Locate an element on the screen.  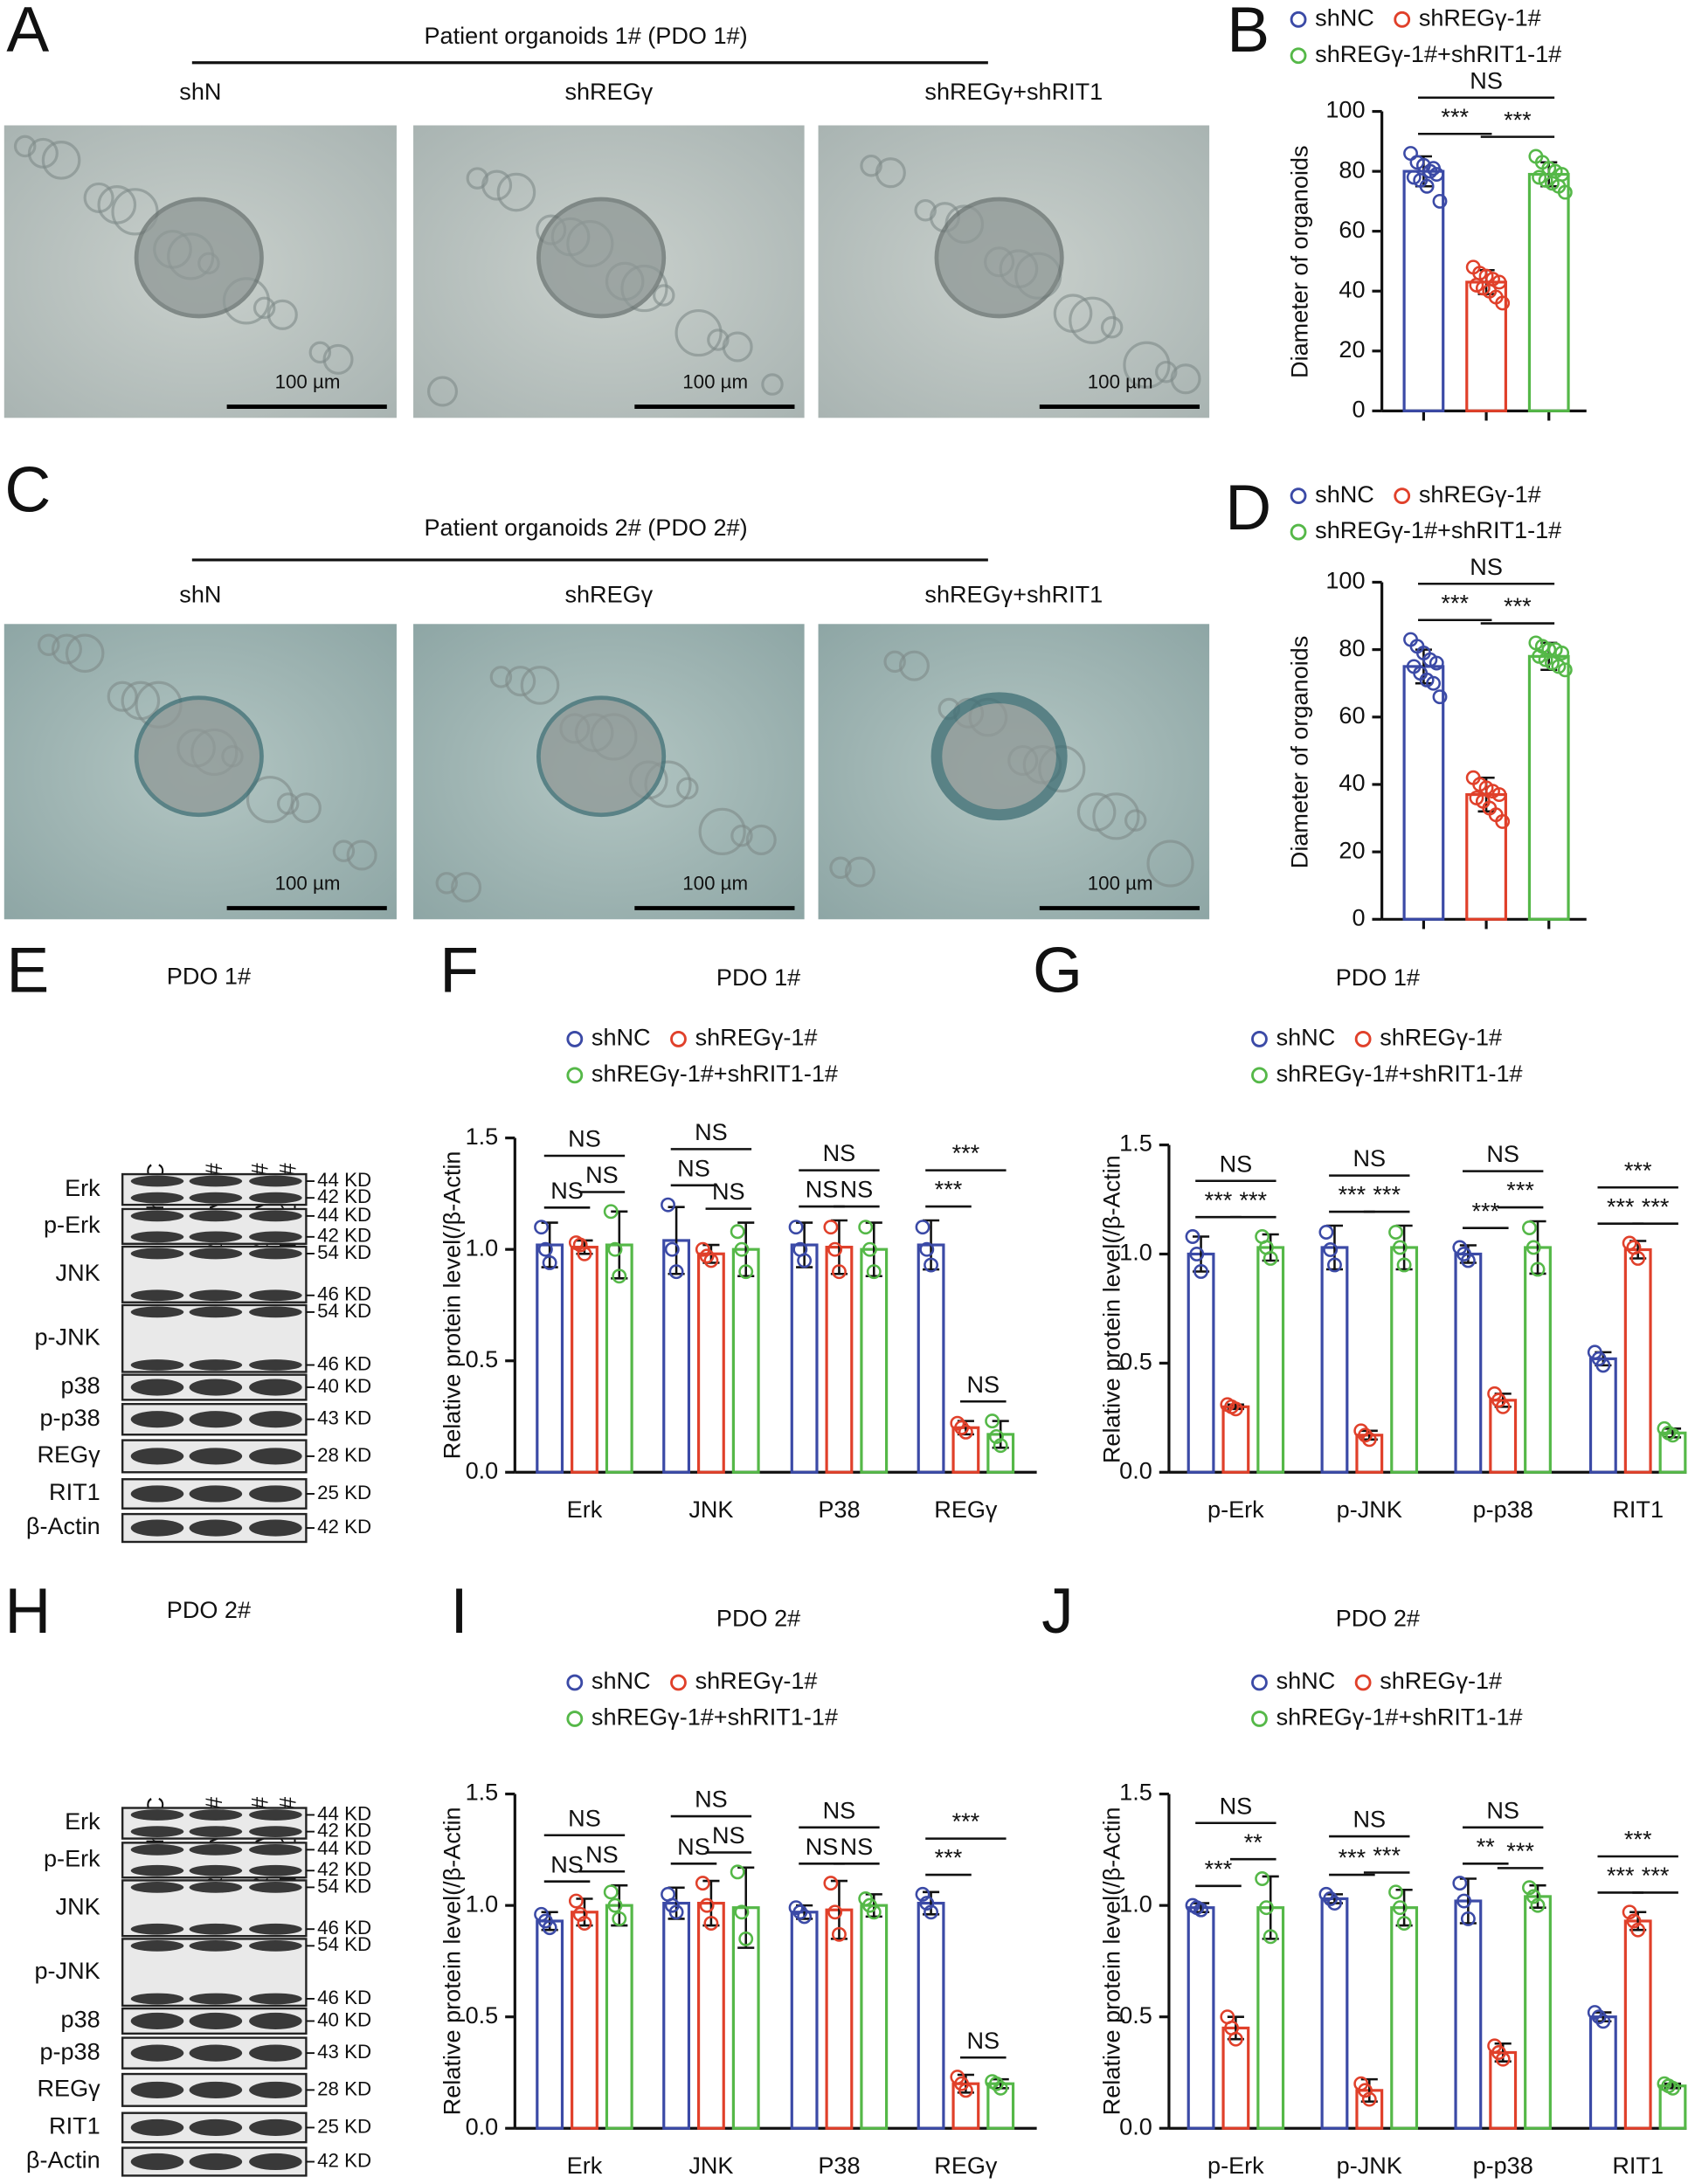
size-label: 40 KD is located at coordinates (344, 1386).